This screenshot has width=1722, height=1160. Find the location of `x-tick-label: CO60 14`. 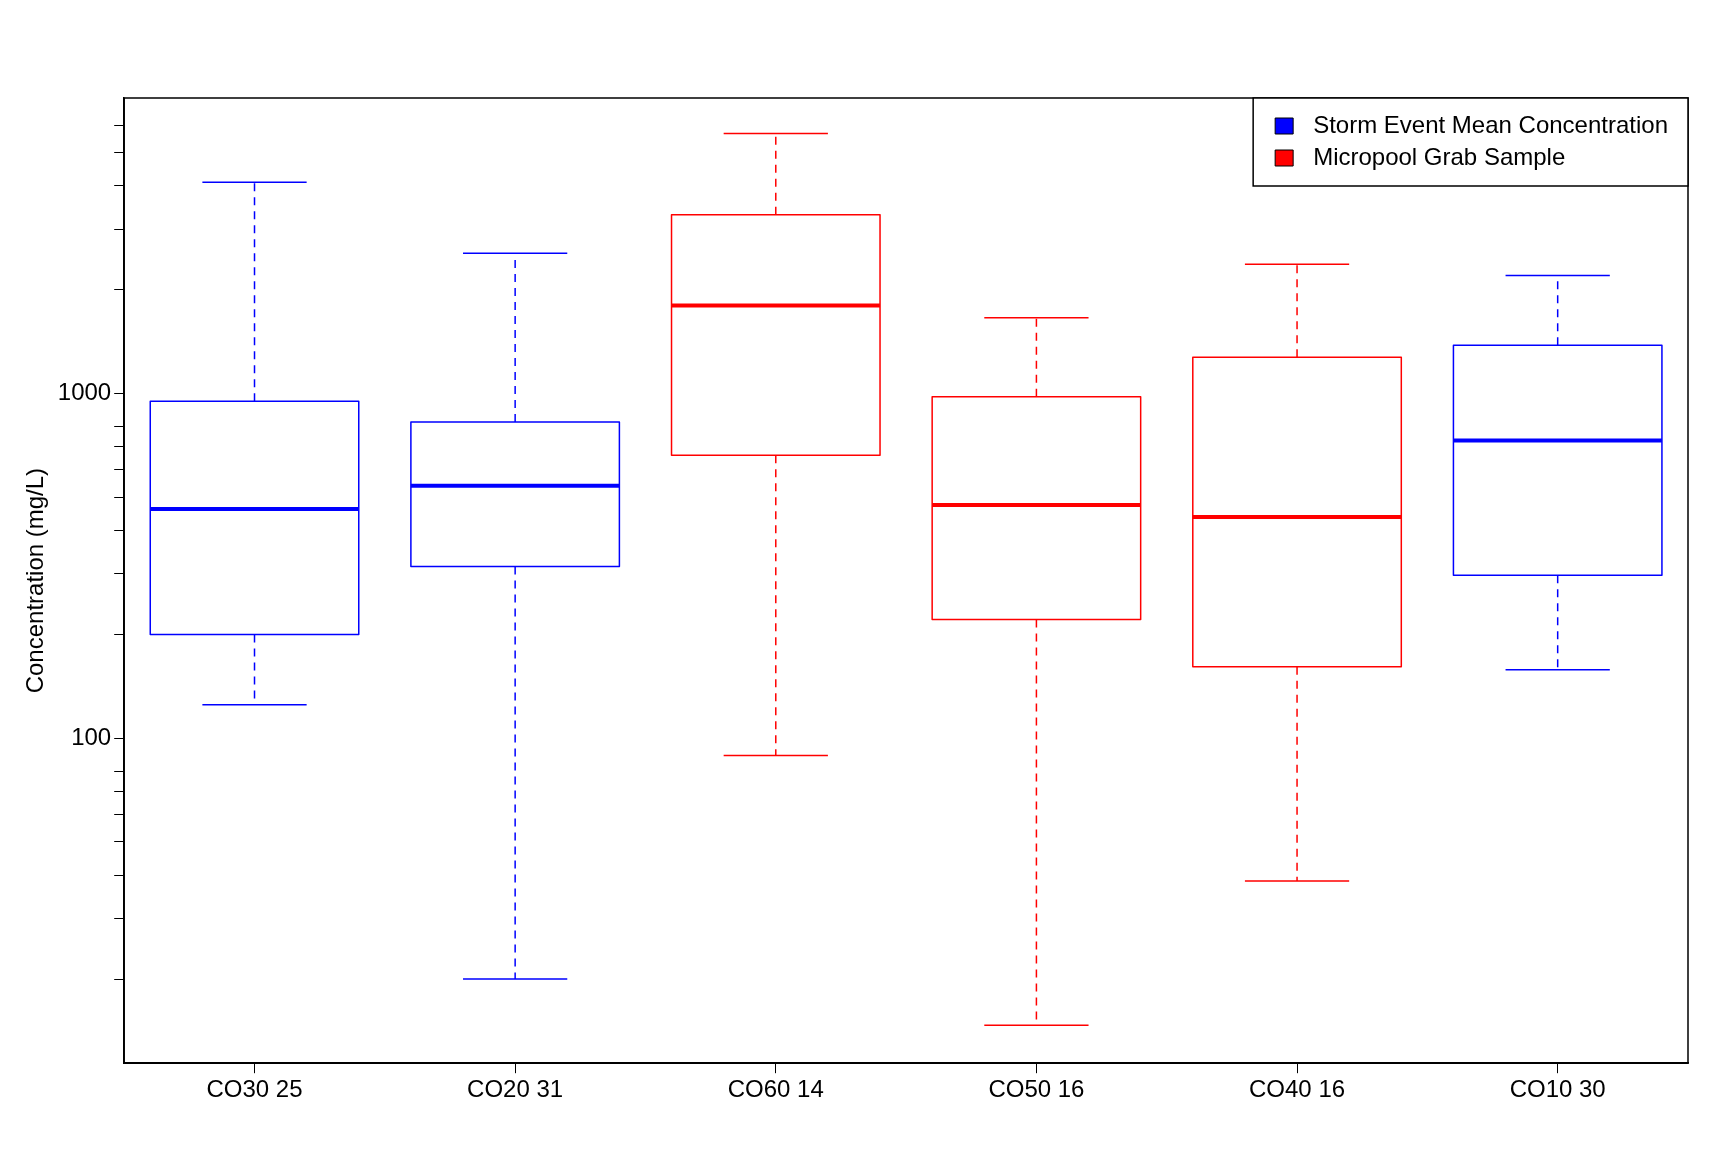

x-tick-label: CO60 14 is located at coordinates (775, 1089).